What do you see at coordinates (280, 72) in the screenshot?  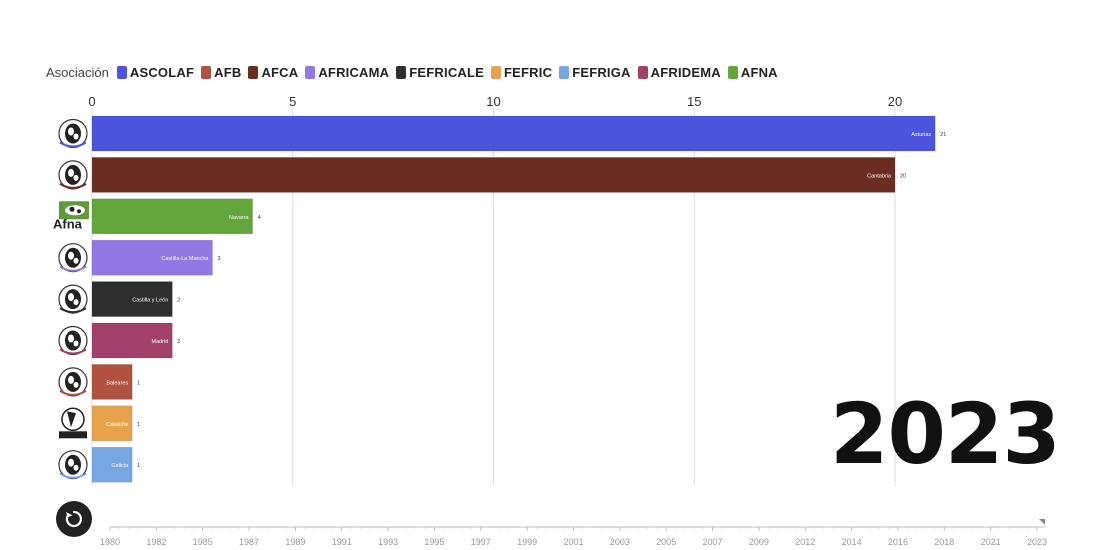 I see `legend-label: AFCA` at bounding box center [280, 72].